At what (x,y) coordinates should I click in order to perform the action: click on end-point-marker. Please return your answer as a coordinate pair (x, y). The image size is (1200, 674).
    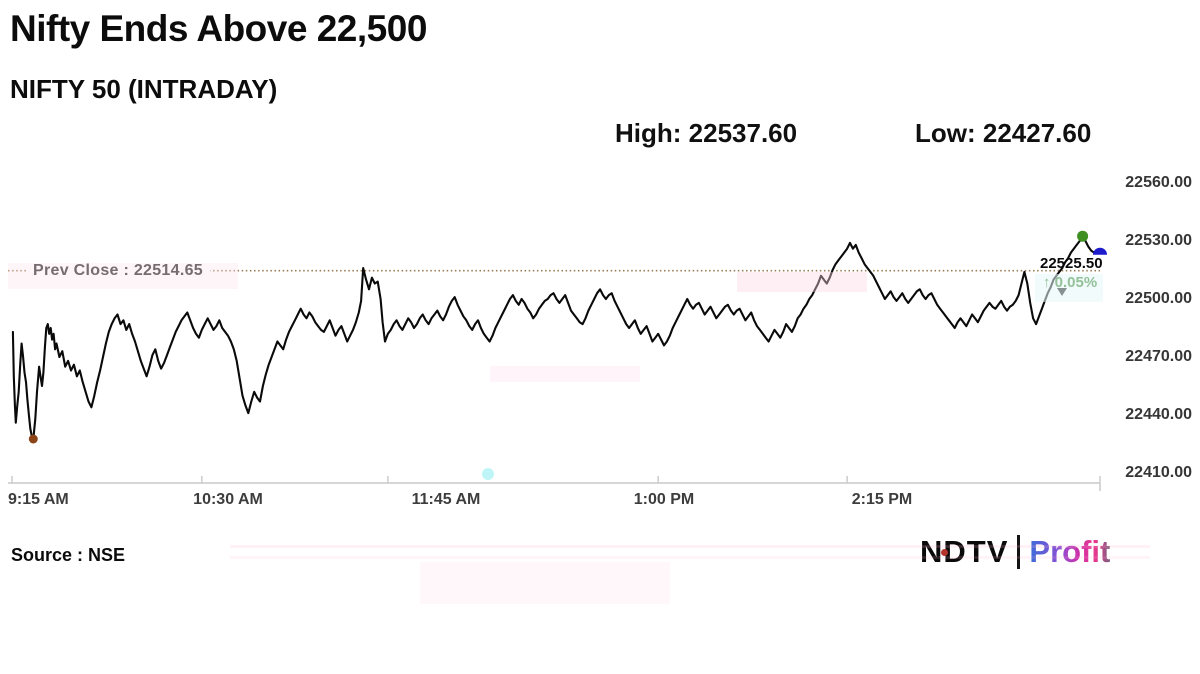
    Looking at the image, I should click on (1100, 251).